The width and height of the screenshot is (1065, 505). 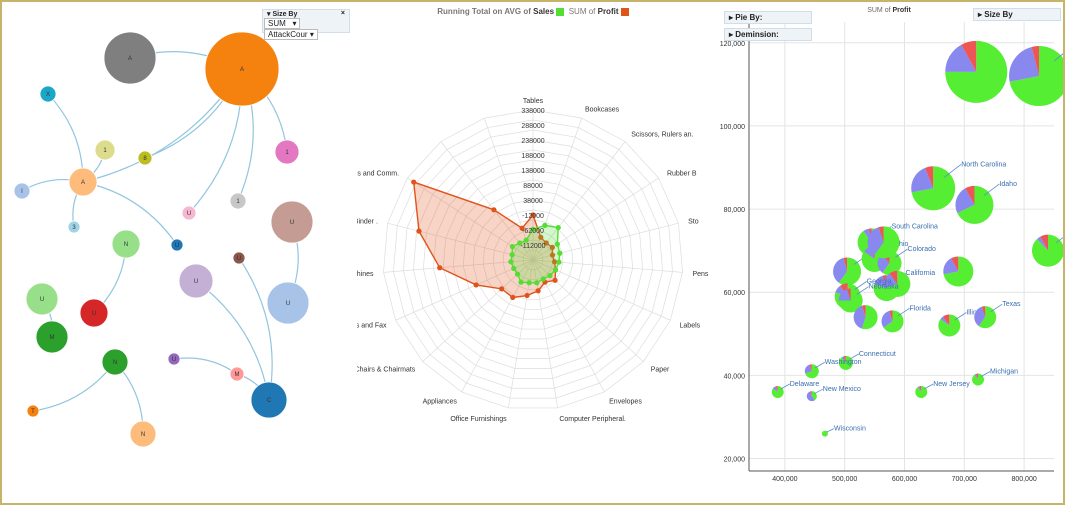 What do you see at coordinates (583, 11) in the screenshot?
I see `radar-profit-prefix: SUM of` at bounding box center [583, 11].